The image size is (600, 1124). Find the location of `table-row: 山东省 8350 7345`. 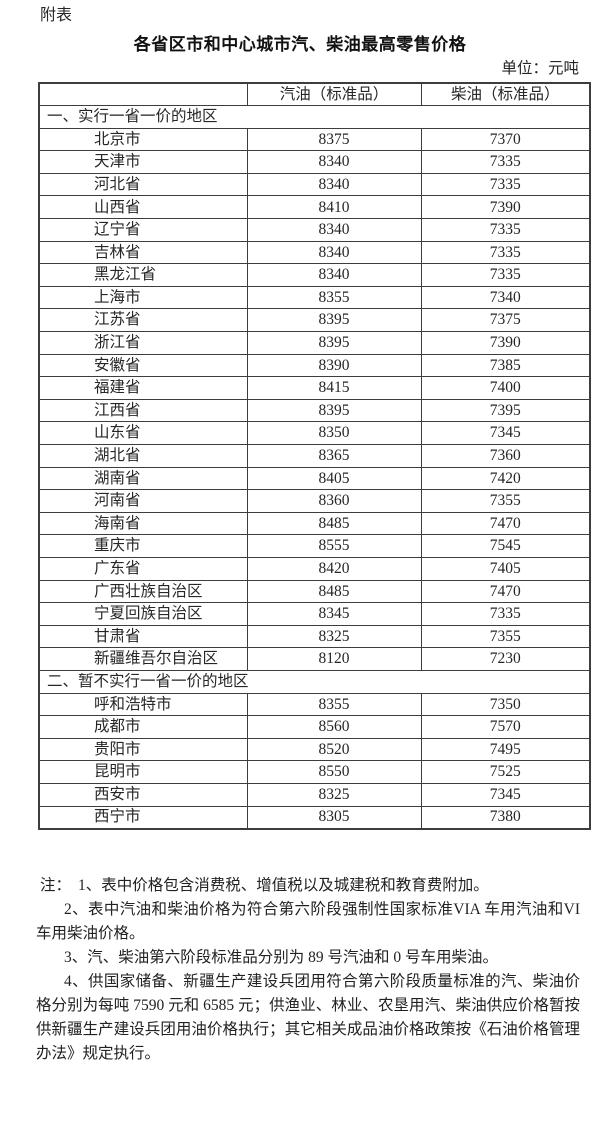

table-row: 山东省 8350 7345 is located at coordinates (314, 433).